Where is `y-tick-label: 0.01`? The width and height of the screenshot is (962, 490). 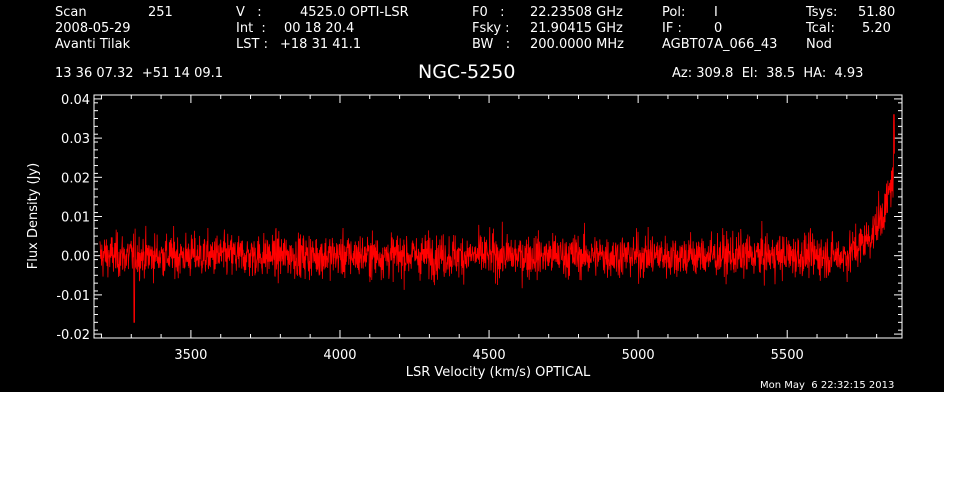
y-tick-label: 0.01 is located at coordinates (75, 218).